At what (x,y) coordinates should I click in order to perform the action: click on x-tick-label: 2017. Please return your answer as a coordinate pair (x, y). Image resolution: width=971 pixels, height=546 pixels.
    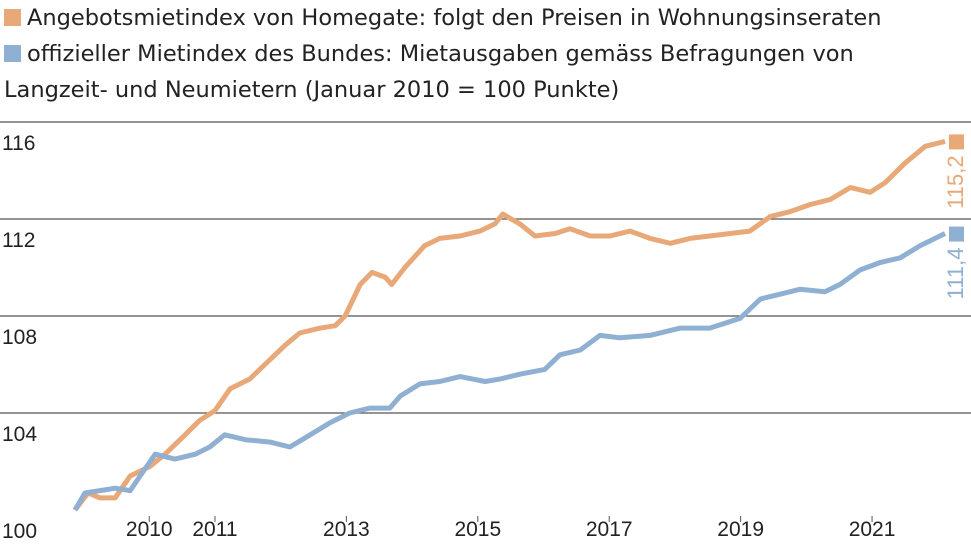
    Looking at the image, I should click on (609, 529).